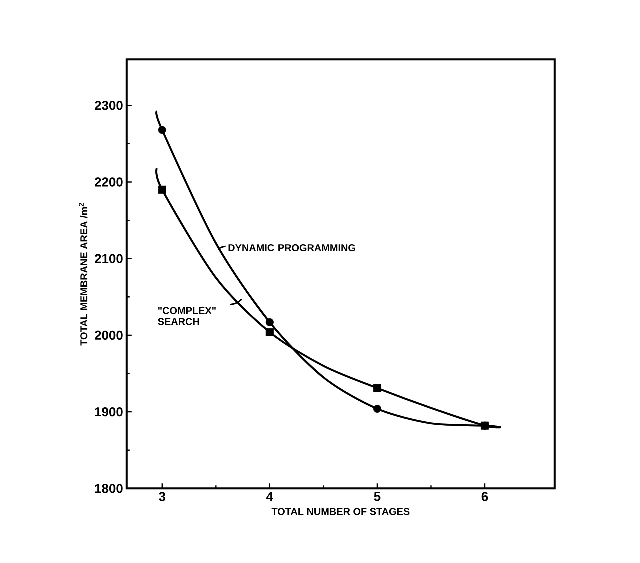  I want to click on y-axis-title: TOTAL MEMBRANE AREA /m$^{2}$, so click(83, 274).